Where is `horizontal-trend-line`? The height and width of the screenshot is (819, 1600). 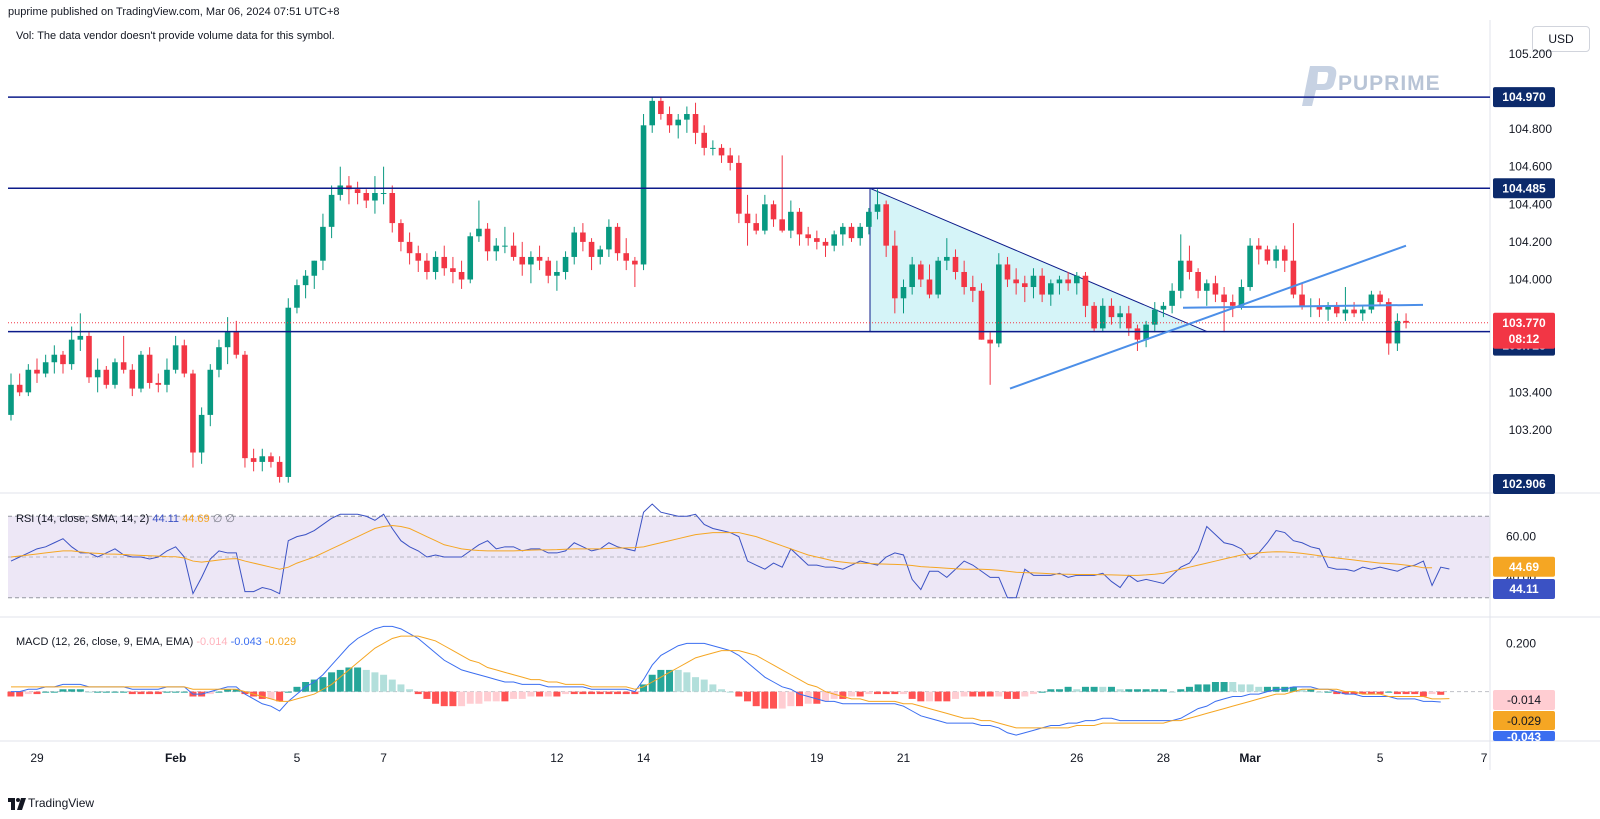 horizontal-trend-line is located at coordinates (1303, 306).